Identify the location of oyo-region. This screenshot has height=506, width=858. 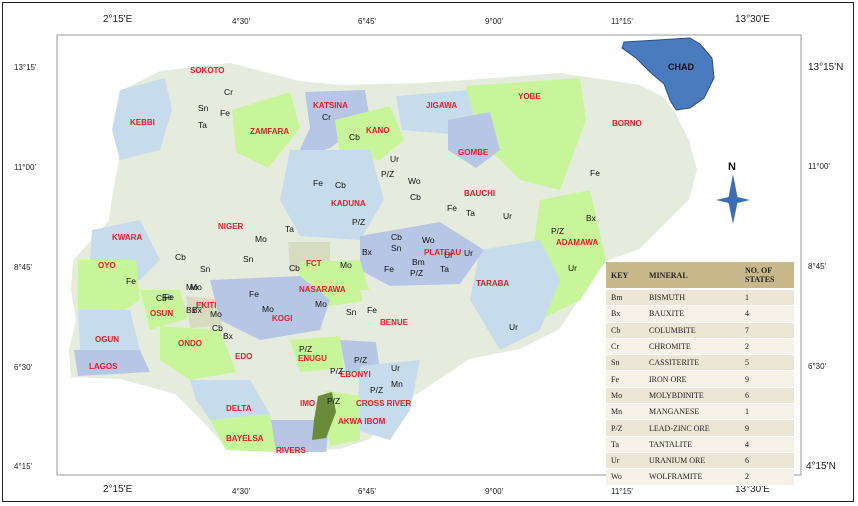
(109, 290).